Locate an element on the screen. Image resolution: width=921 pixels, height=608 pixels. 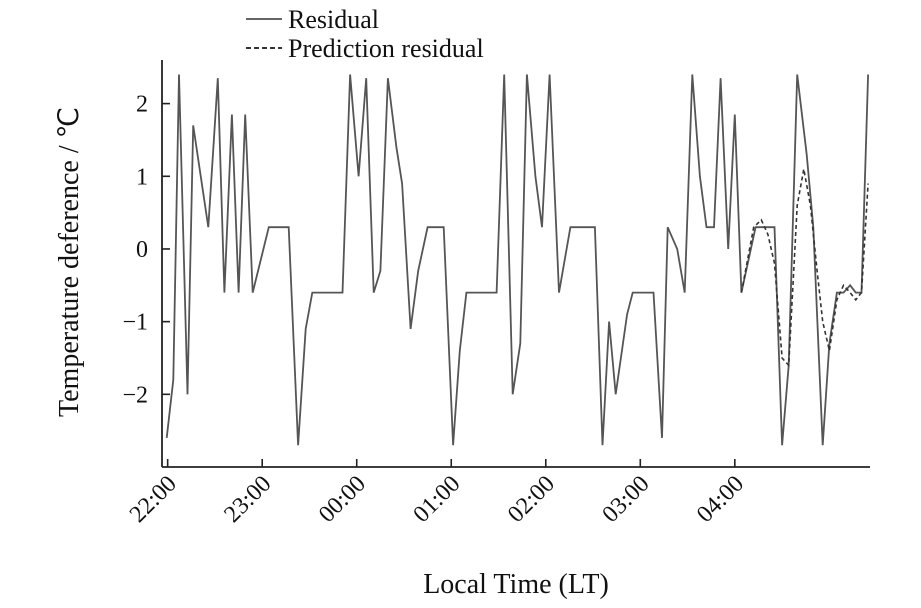
series-line-prediction-residual is located at coordinates (804, 268).